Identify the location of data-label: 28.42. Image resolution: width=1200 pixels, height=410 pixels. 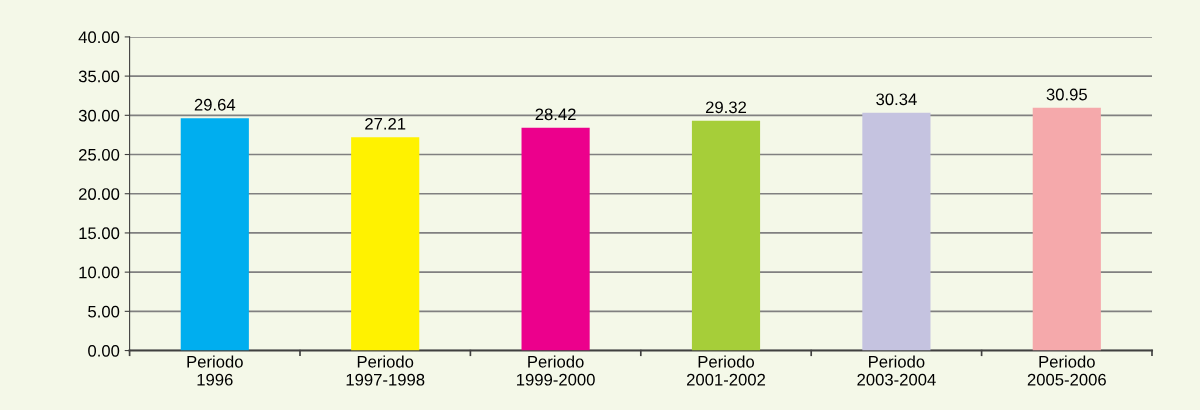
(555, 114).